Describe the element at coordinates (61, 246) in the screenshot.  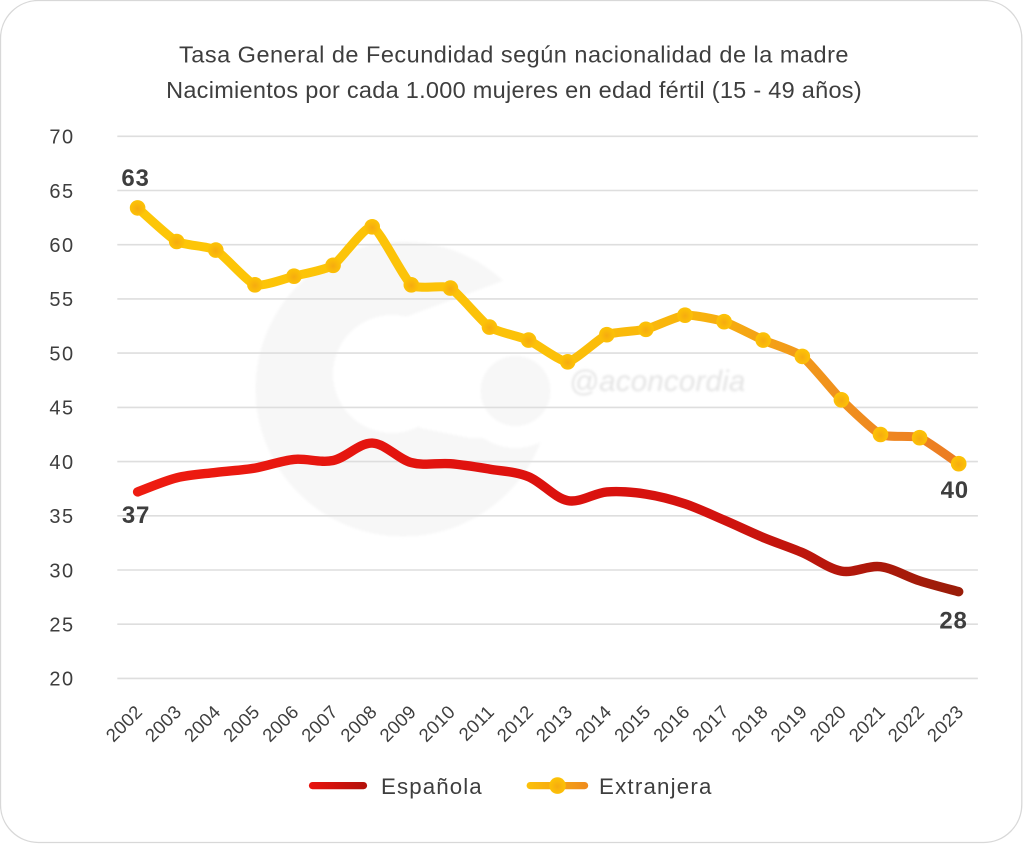
I see `svg-text: 60` at that location.